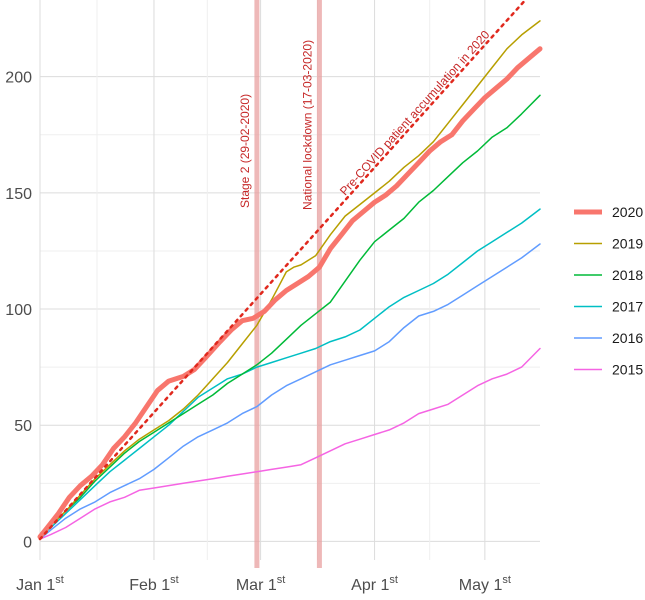 This screenshot has height=600, width=645. I want to click on x-tick-label: Feb 1st, so click(153, 584).